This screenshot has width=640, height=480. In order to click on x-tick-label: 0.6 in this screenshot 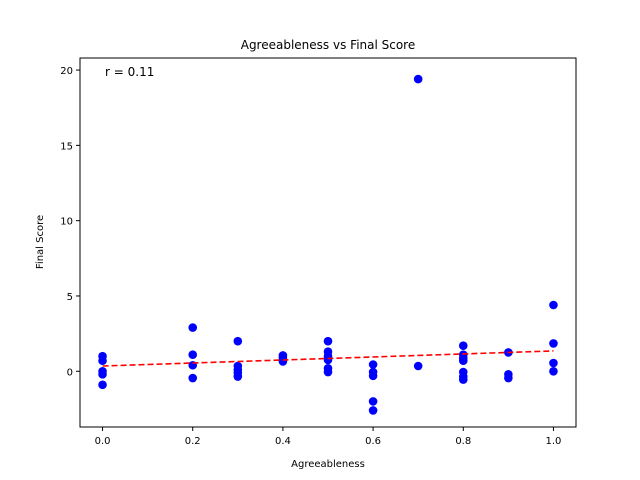, I will do `click(373, 441)`.